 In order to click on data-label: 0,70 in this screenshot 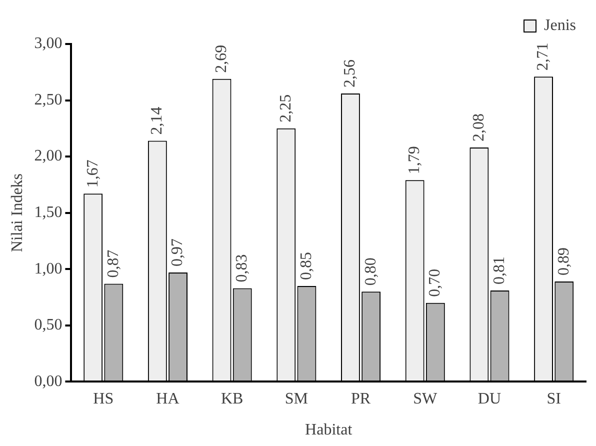, I will do `click(435, 282)`.